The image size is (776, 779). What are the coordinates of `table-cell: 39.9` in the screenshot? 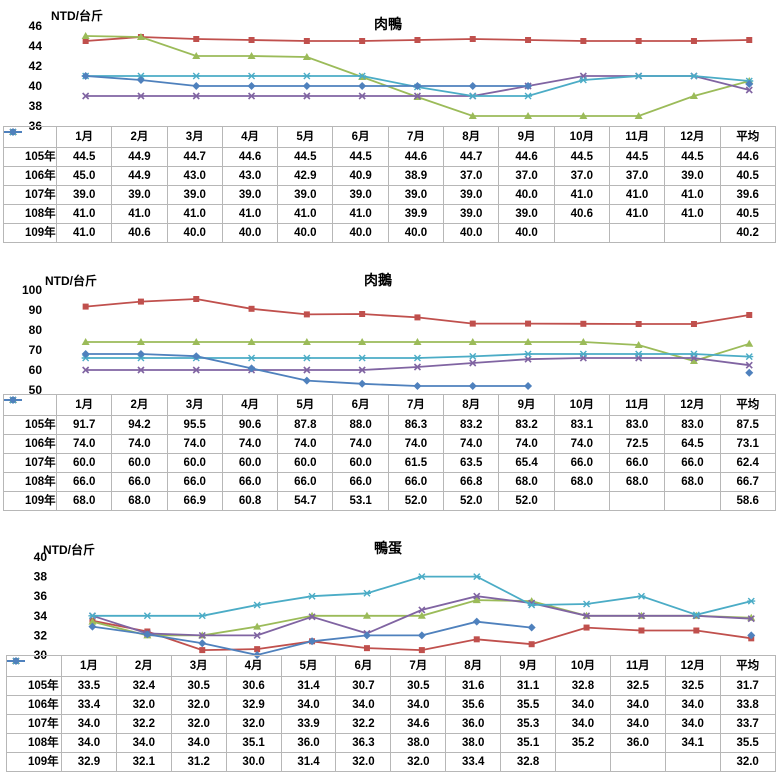 It's located at (416, 214).